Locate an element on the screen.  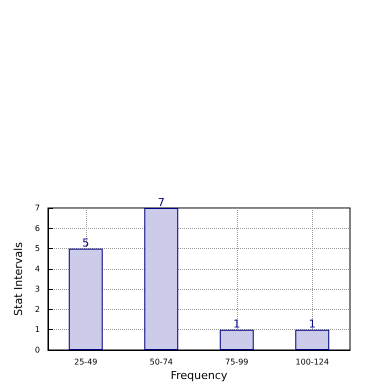
data-label: 7 is located at coordinates (161, 202).